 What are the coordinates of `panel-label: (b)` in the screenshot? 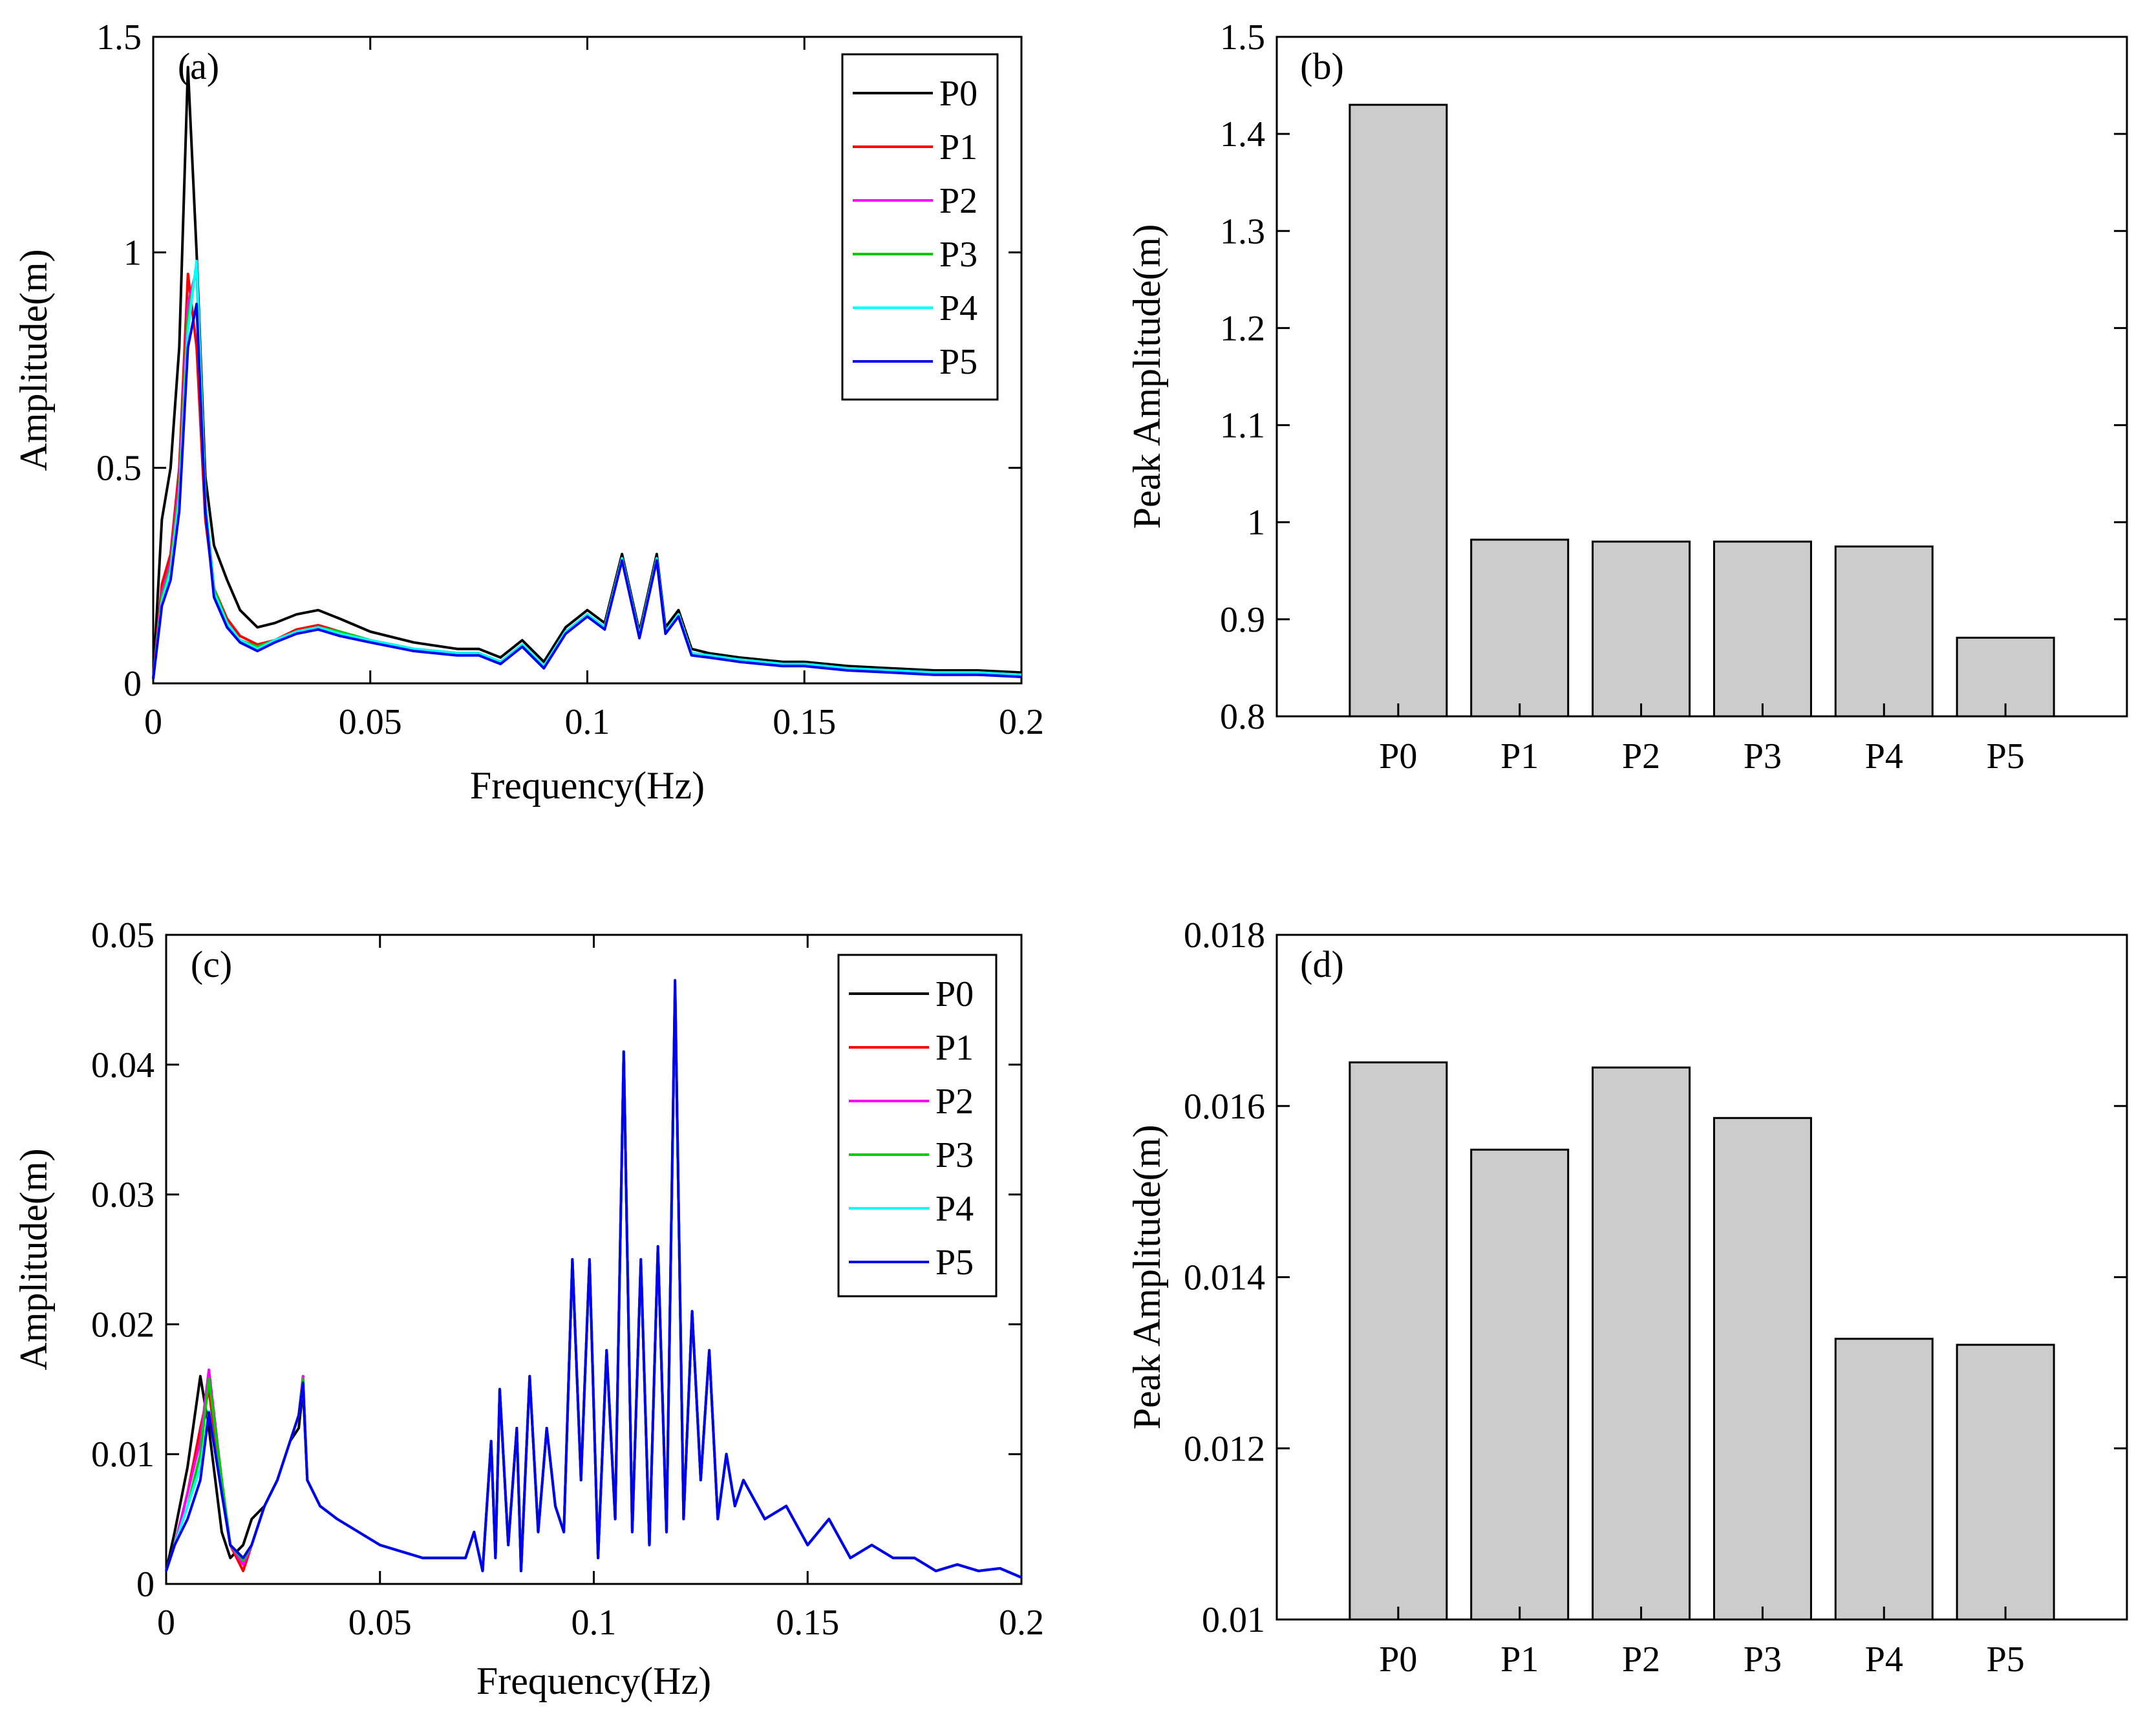 It's located at (1322, 66).